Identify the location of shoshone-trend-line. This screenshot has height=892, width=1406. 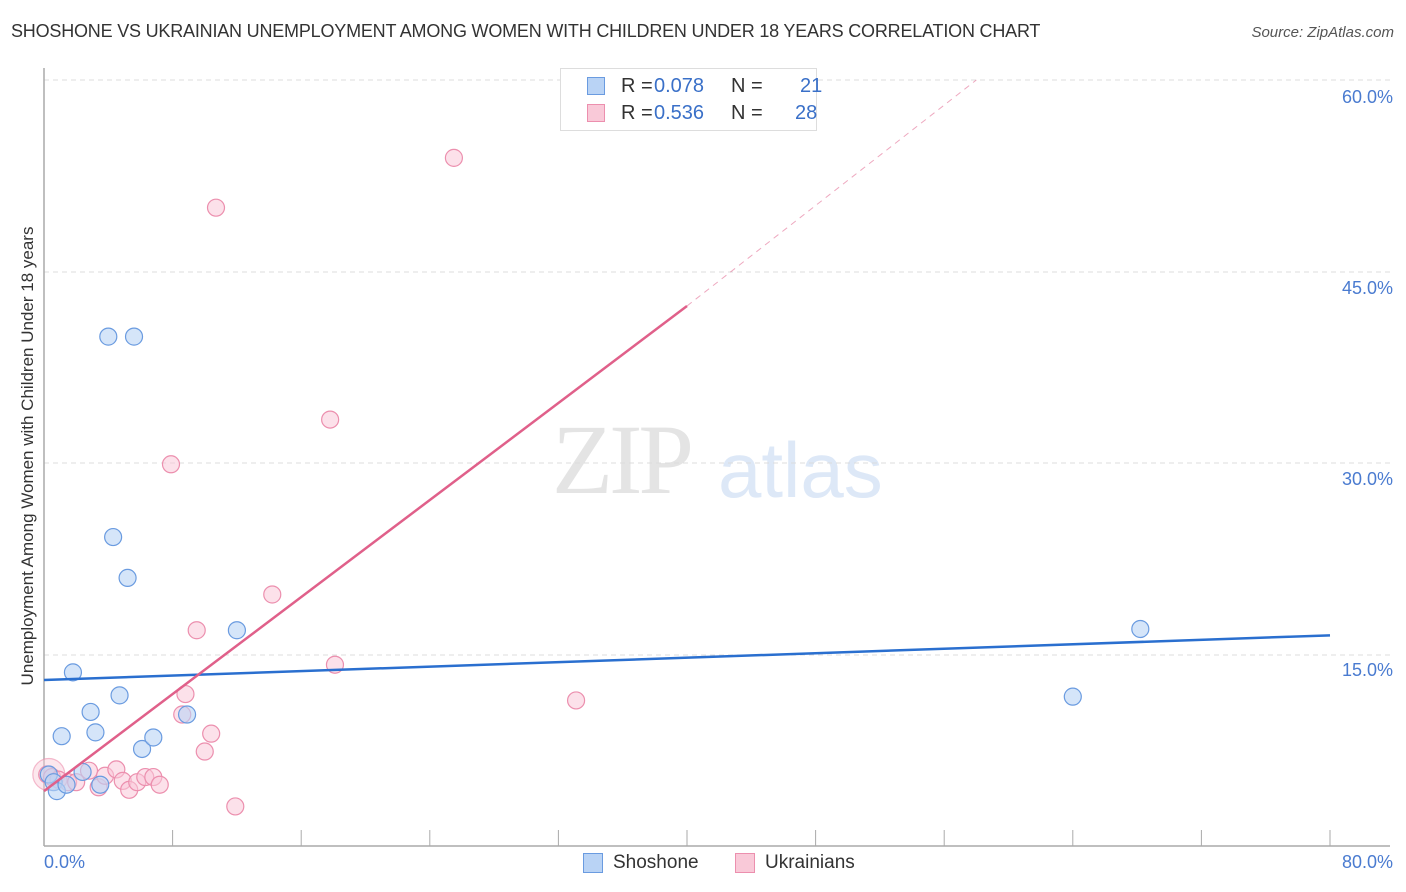
(687, 658).